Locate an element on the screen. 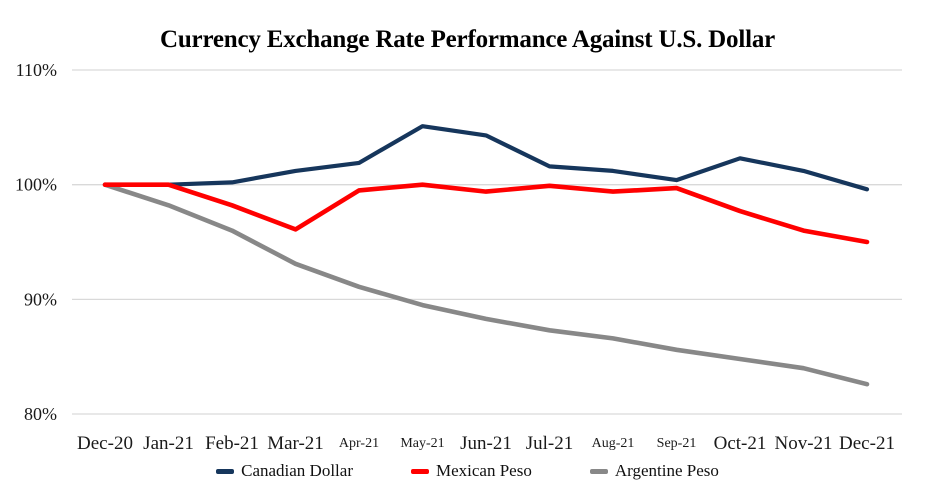  x-tick-label: Dec-21 is located at coordinates (867, 443).